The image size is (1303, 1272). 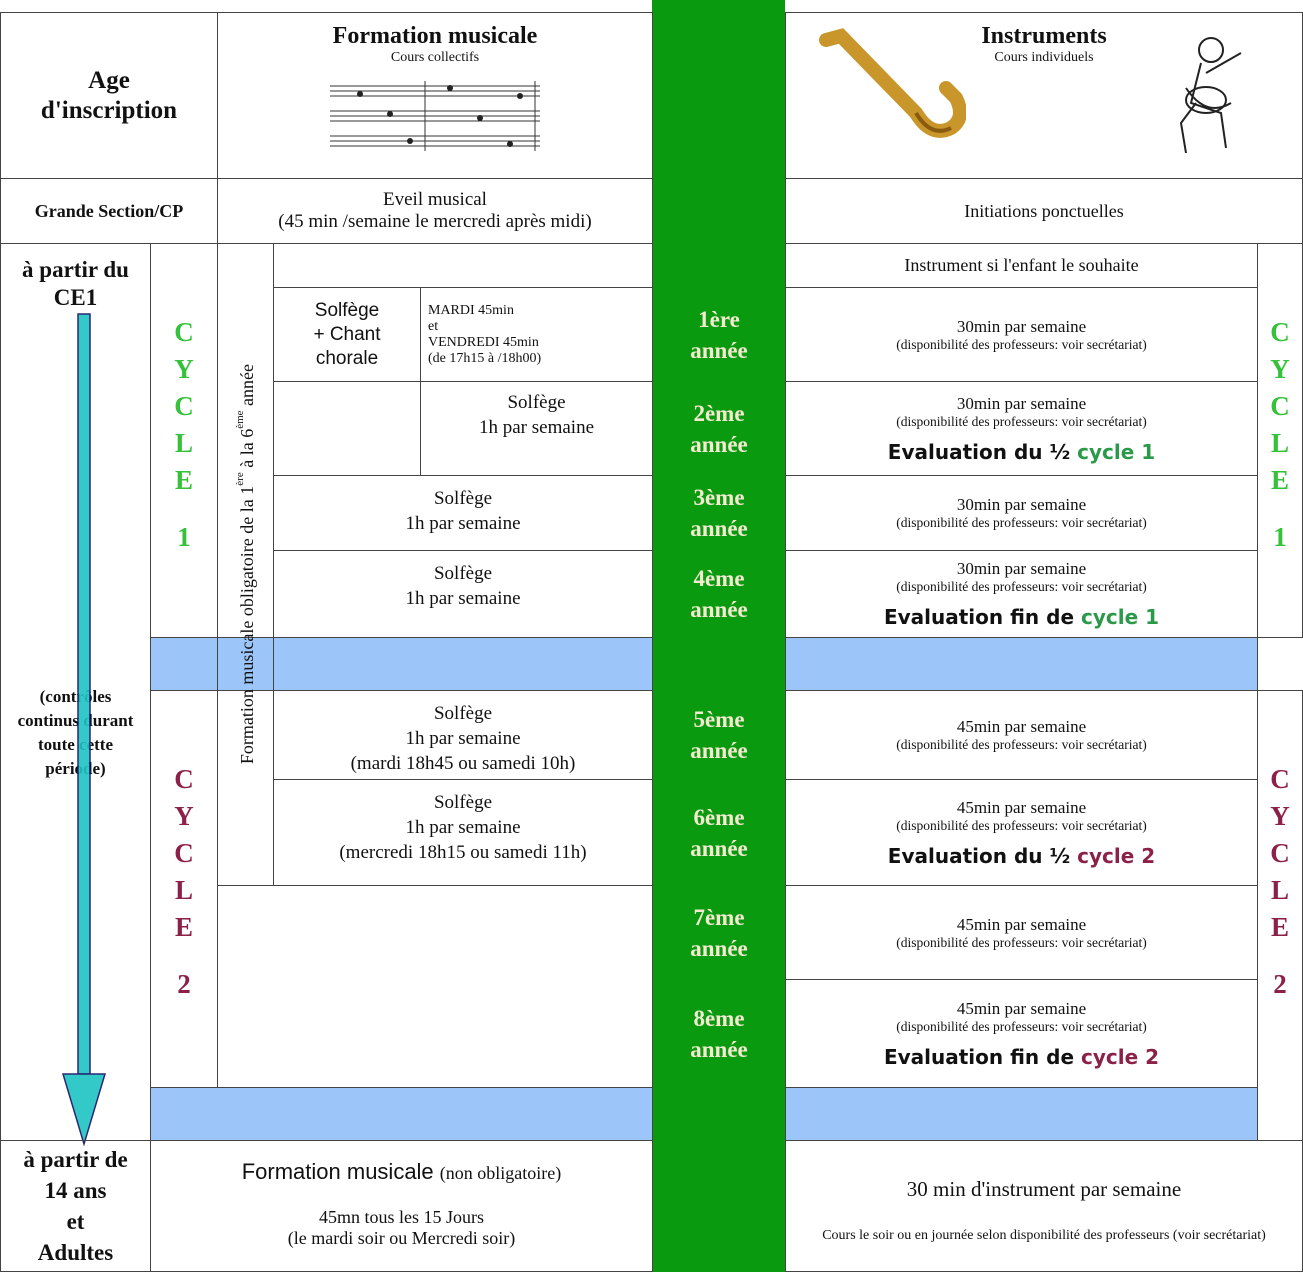 I want to click on age-text: à partir de 14 ans et Adultes, so click(x=75, y=1206).